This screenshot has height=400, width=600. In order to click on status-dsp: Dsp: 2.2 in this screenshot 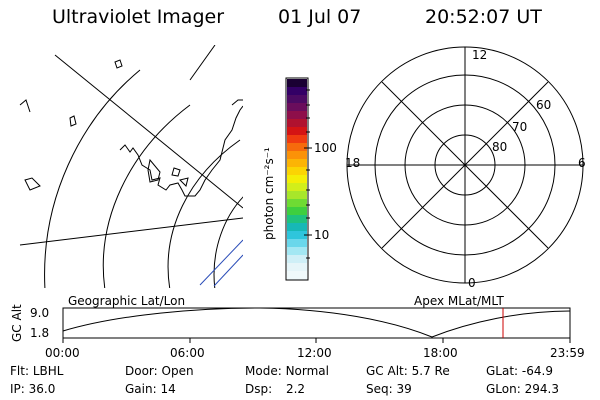, I will do `click(275, 389)`.